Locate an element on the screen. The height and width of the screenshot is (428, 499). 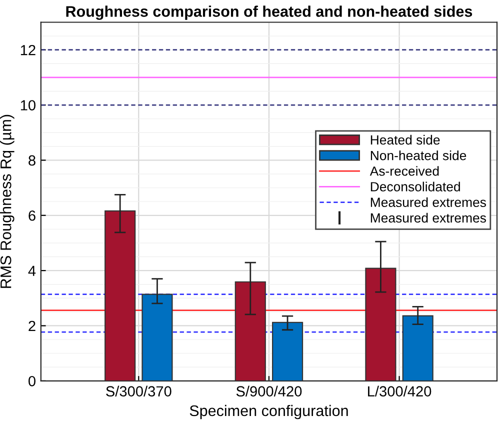
y-axis-title: RMS Roughness Rq (µm) is located at coordinates (7, 201).